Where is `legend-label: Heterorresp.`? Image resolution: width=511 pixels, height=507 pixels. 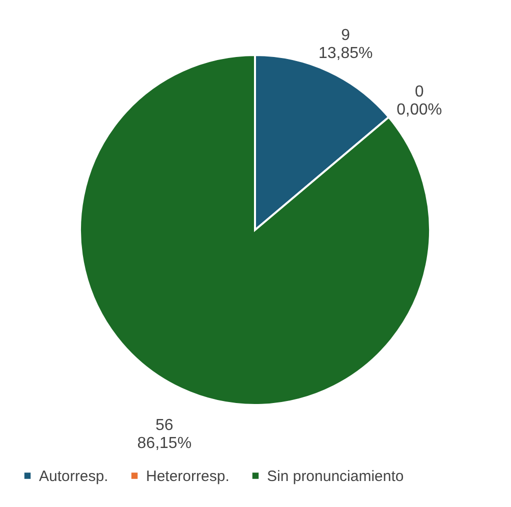 legend-label: Heterorresp. is located at coordinates (188, 476).